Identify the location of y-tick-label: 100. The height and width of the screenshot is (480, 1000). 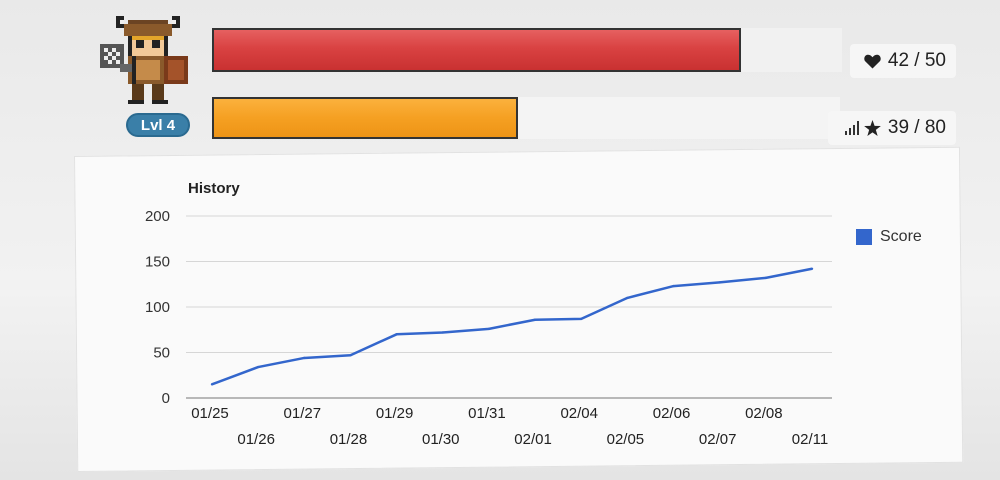
(157, 307).